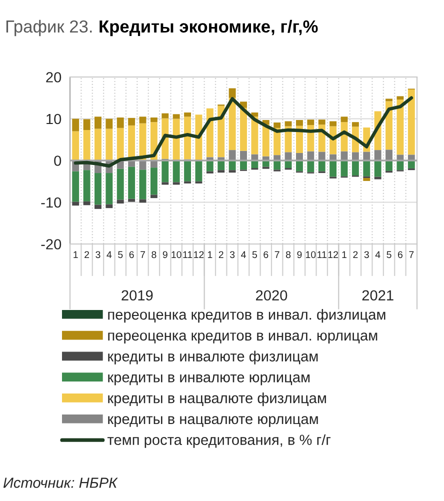  I want to click on y-tick-label: -10, so click(51, 202).